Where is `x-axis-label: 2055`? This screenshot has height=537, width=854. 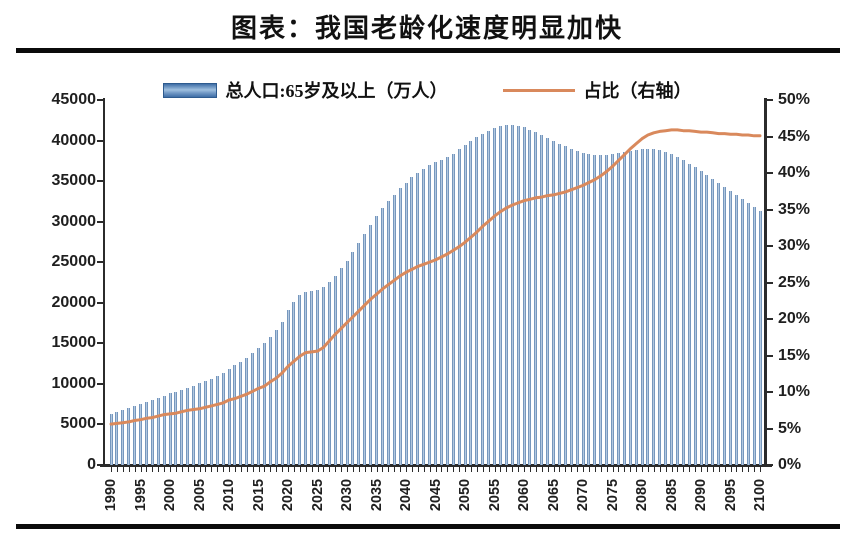 x-axis-label: 2055 is located at coordinates (494, 495).